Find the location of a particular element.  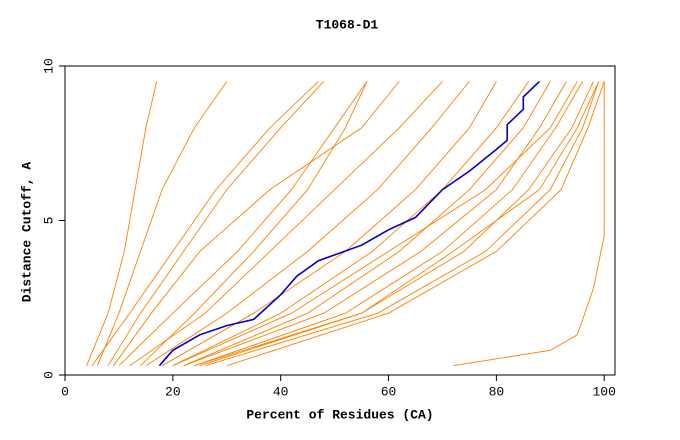

y-axis-label: Distance Cutoff, A is located at coordinates (26, 232).